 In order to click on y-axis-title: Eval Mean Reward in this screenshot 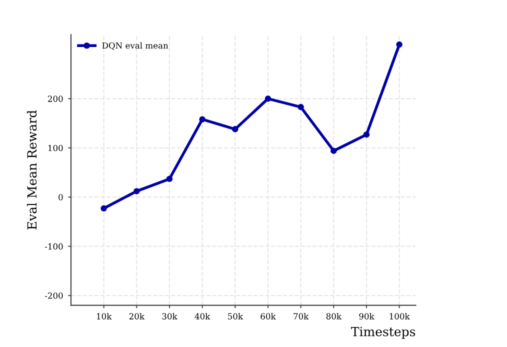, I will do `click(31, 170)`.